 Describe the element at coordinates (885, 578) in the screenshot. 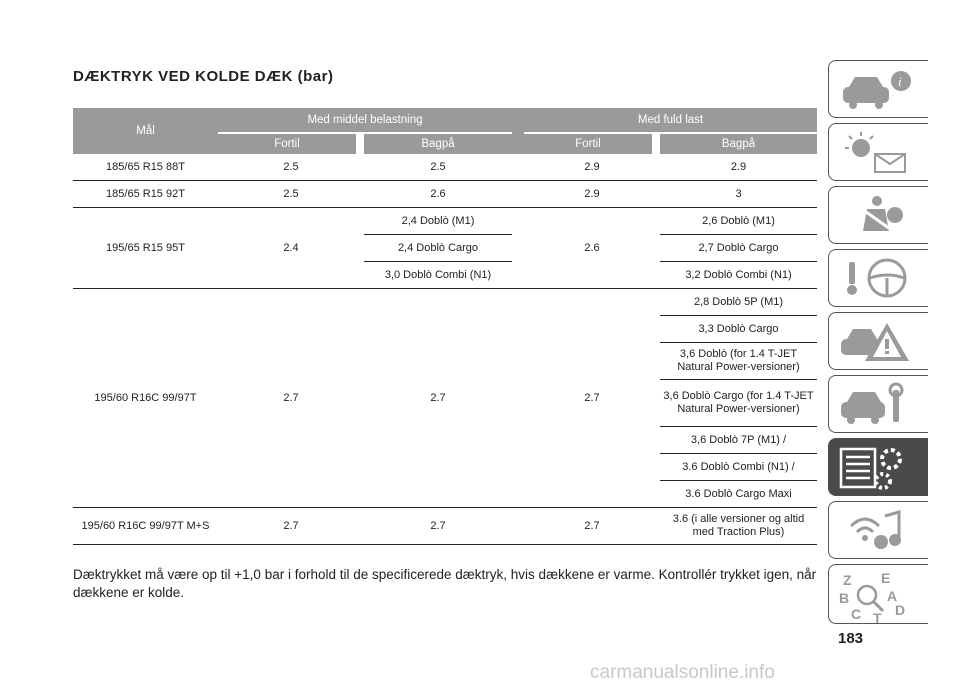

I see `svg-text: E` at that location.